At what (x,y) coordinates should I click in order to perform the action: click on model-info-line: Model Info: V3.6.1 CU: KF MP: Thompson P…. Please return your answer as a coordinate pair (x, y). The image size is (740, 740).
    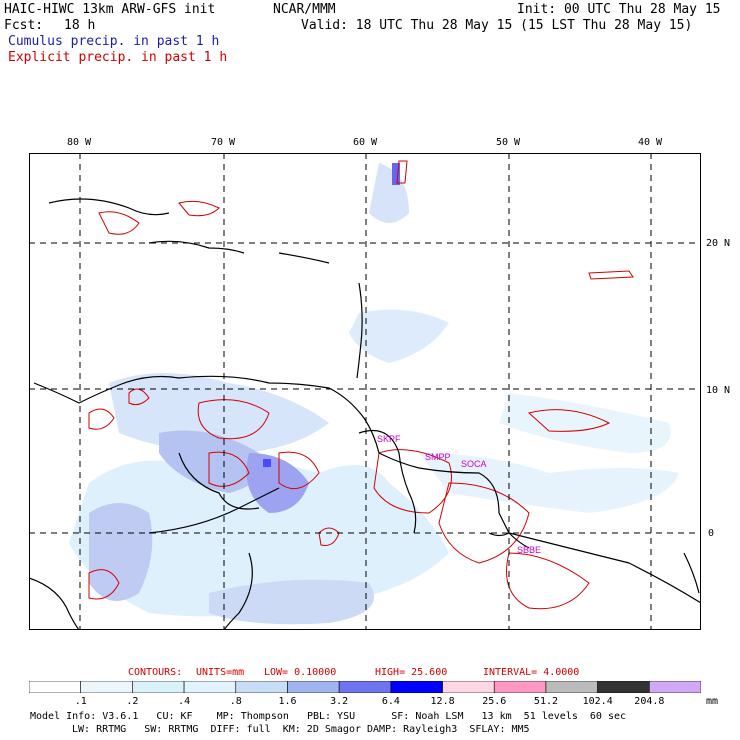
    Looking at the image, I should click on (328, 716).